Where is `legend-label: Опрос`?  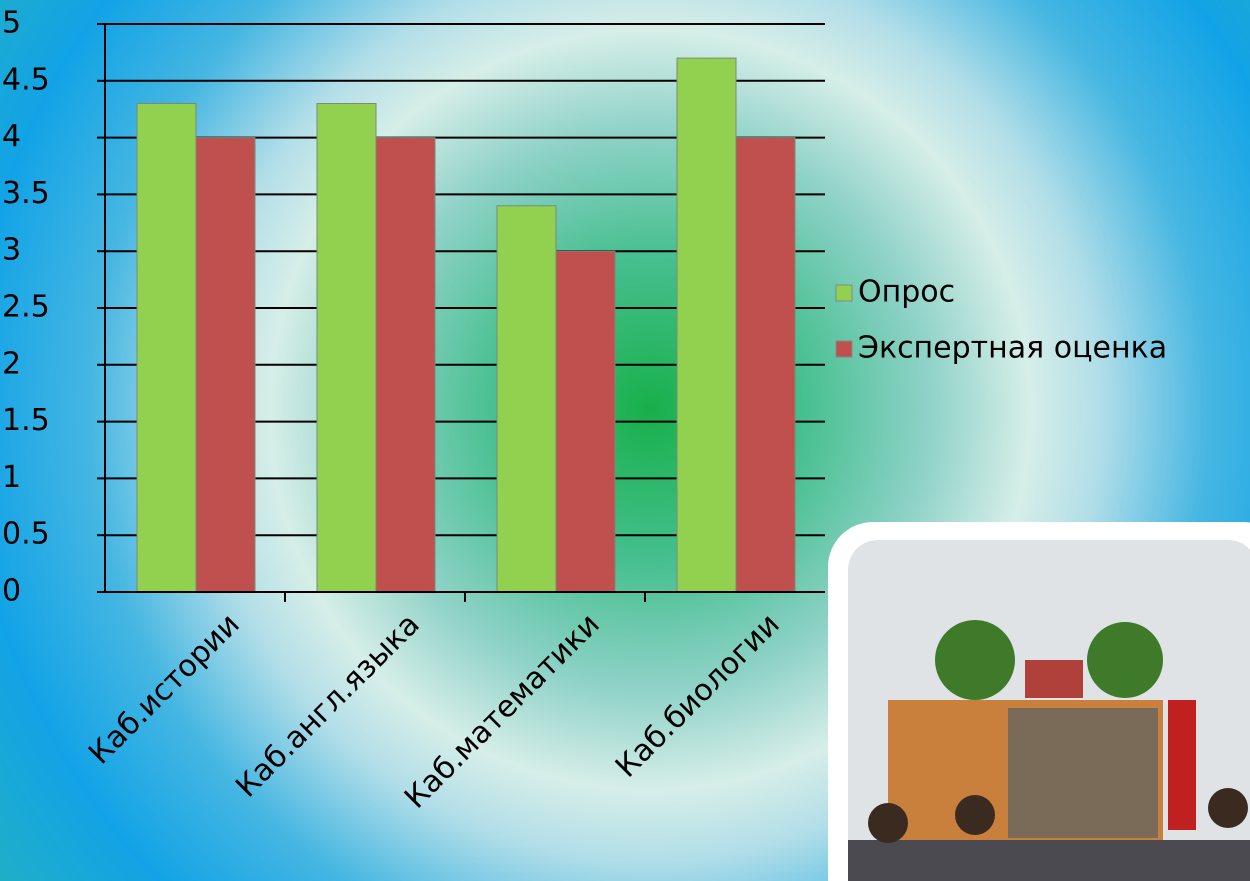
legend-label: Опрос is located at coordinates (906, 292).